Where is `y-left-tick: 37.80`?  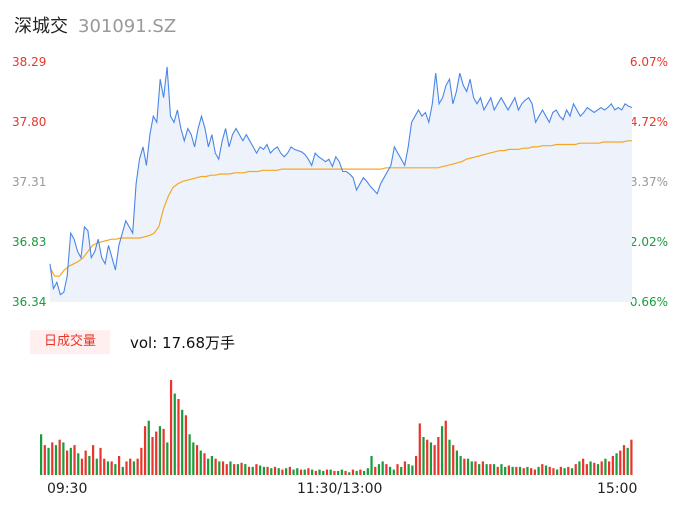
y-left-tick: 37.80 is located at coordinates (29, 122).